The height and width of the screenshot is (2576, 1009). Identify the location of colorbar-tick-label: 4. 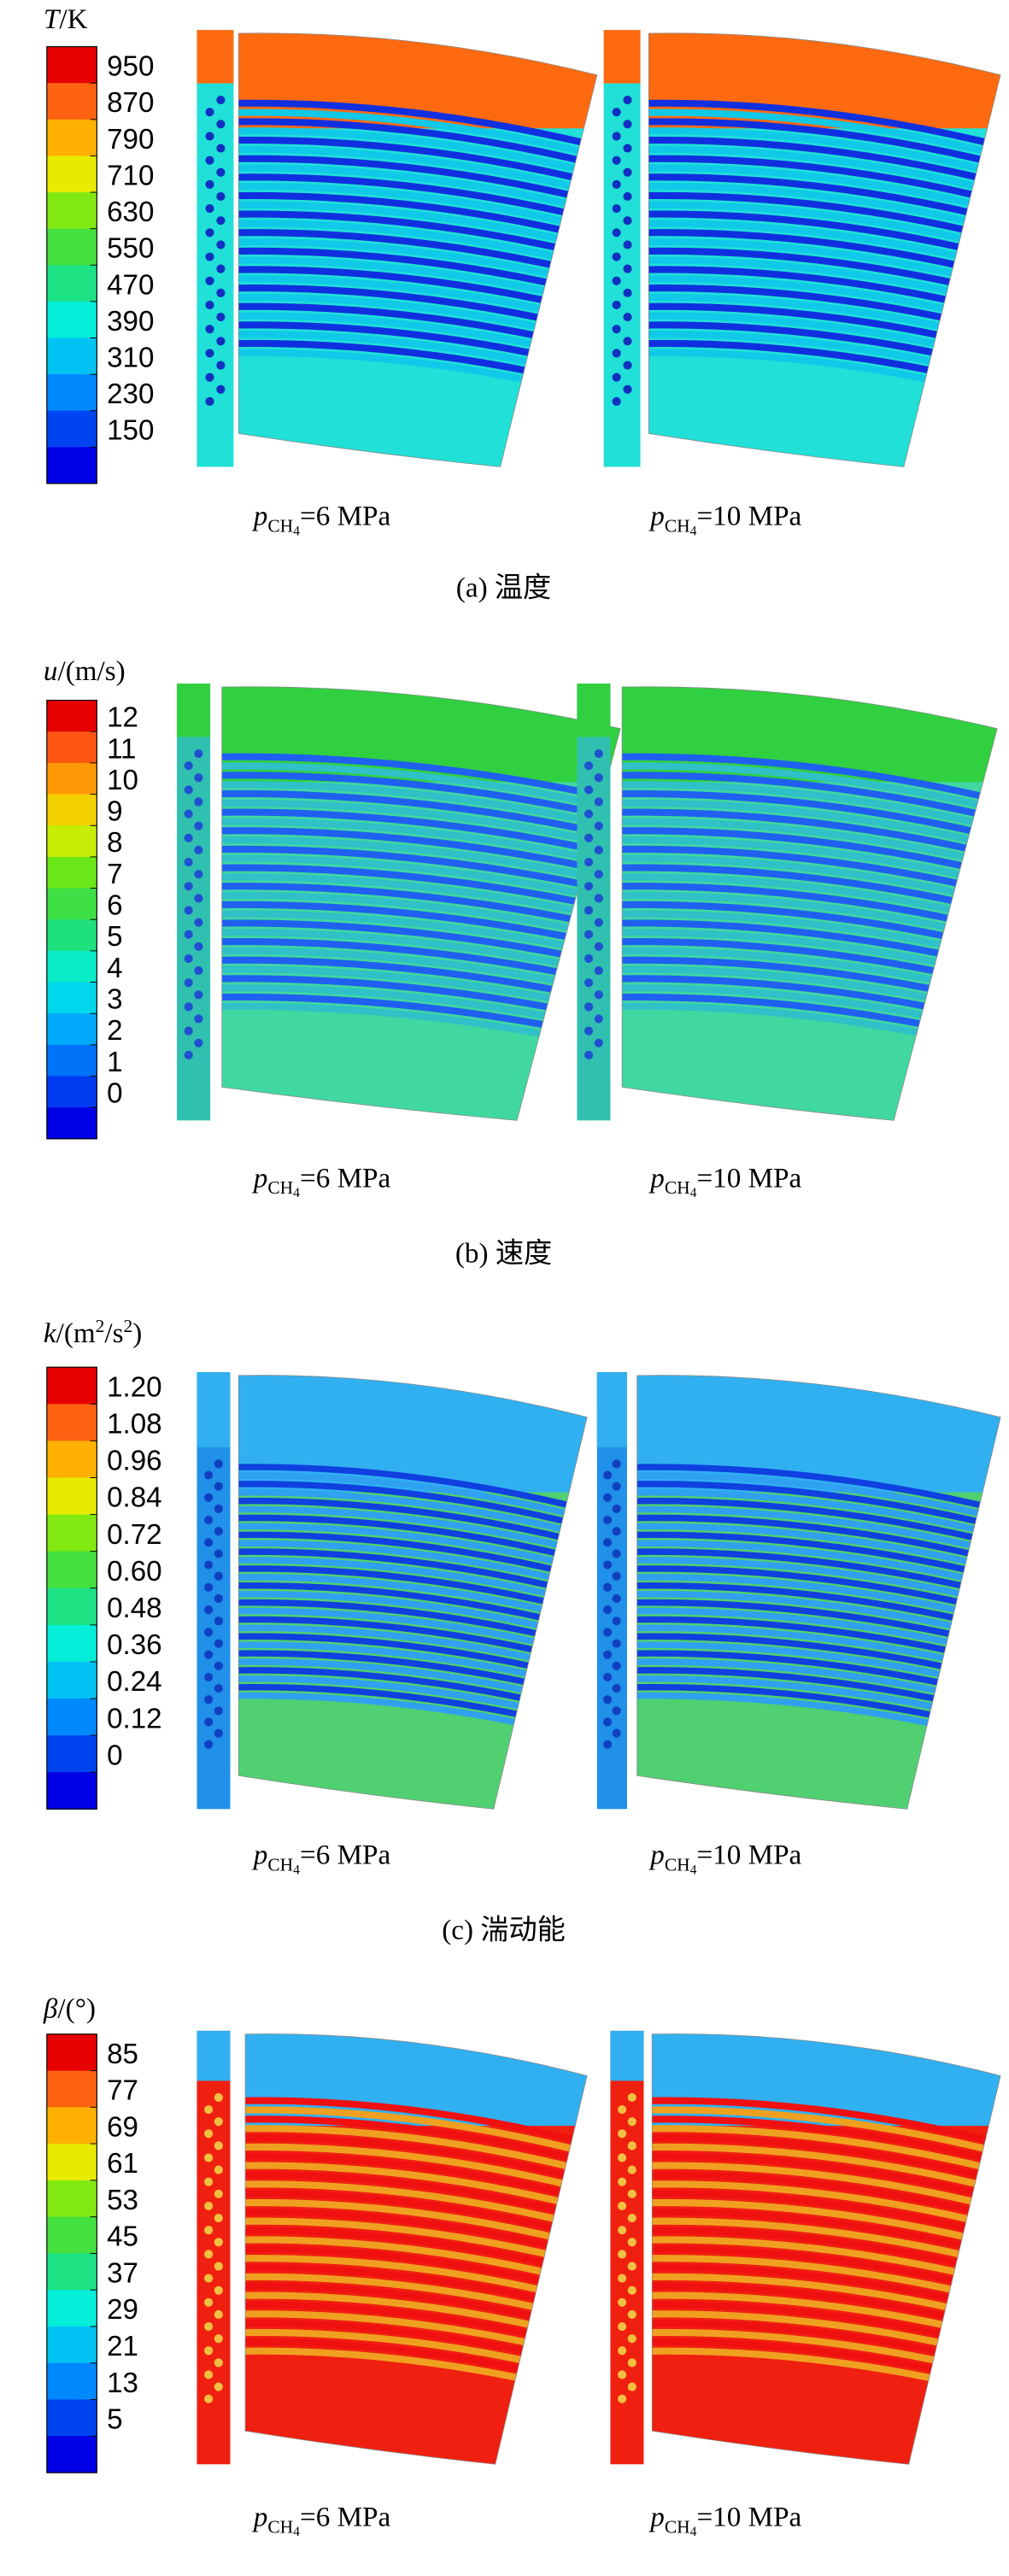
(115, 968).